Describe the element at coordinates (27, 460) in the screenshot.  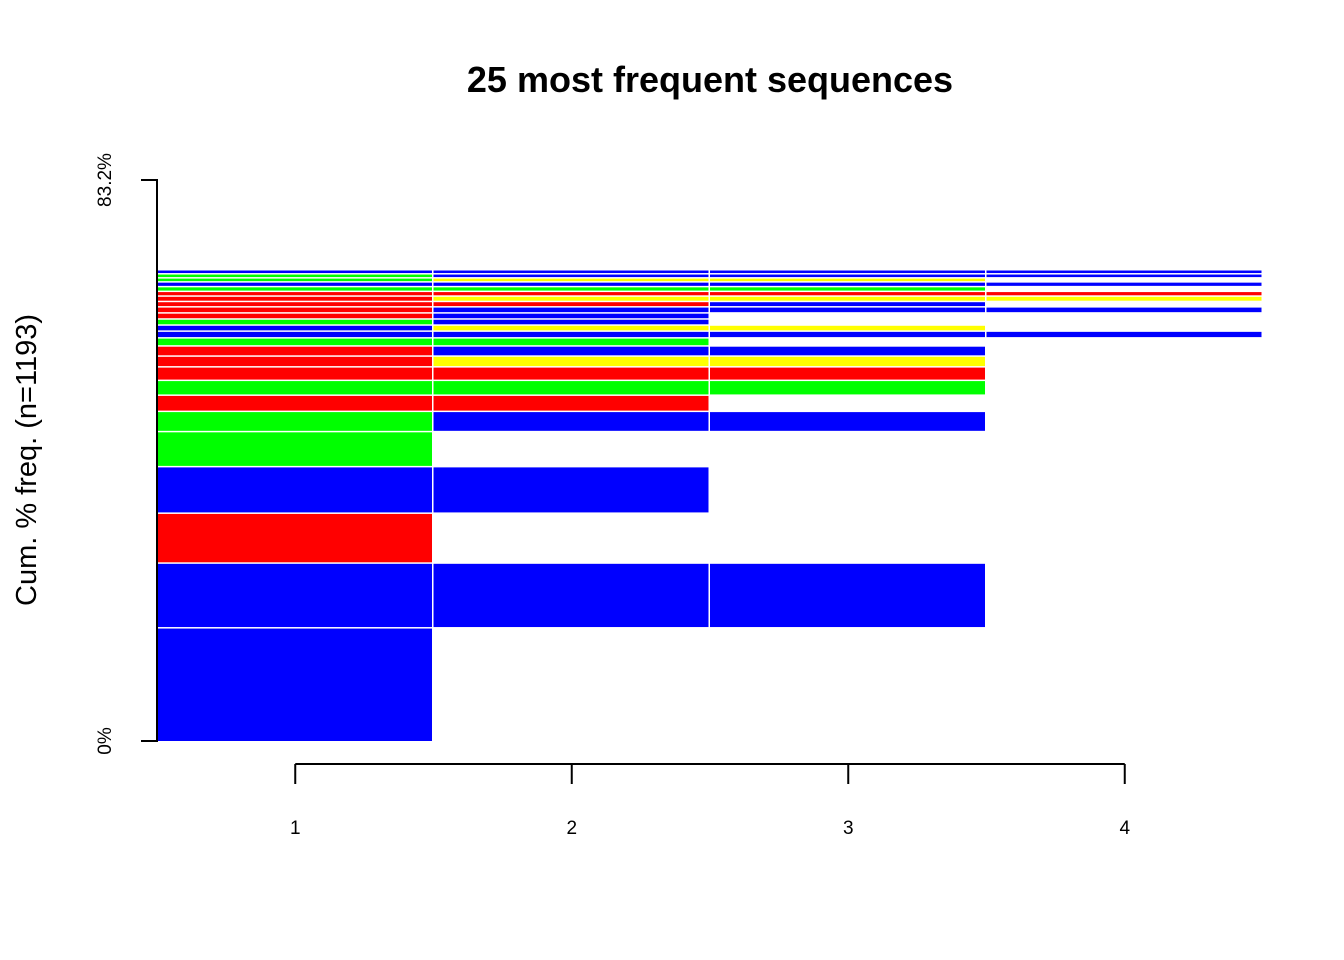
I see `y-axis-label: Cum. % freq. (n=1193)` at that location.